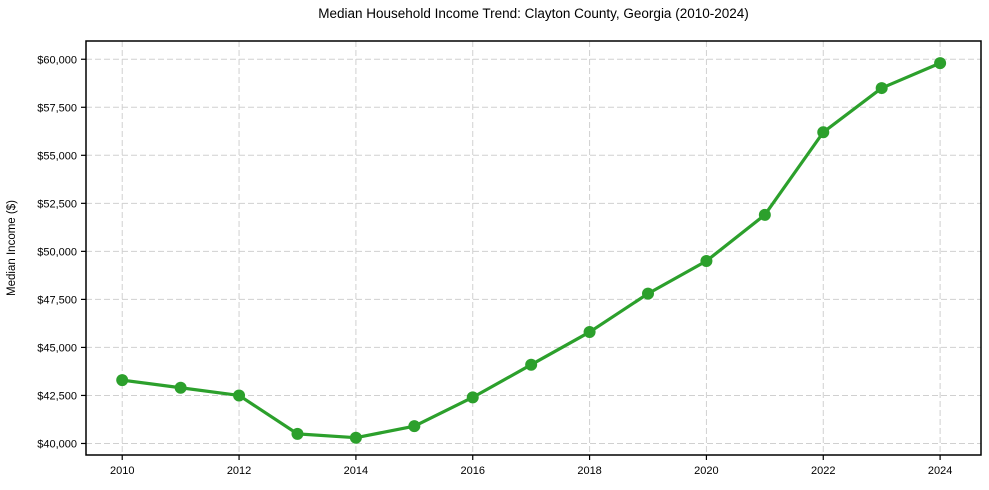 This screenshot has height=490, width=989. Describe the element at coordinates (239, 471) in the screenshot. I see `x-tick-label-2012: 2012` at that location.